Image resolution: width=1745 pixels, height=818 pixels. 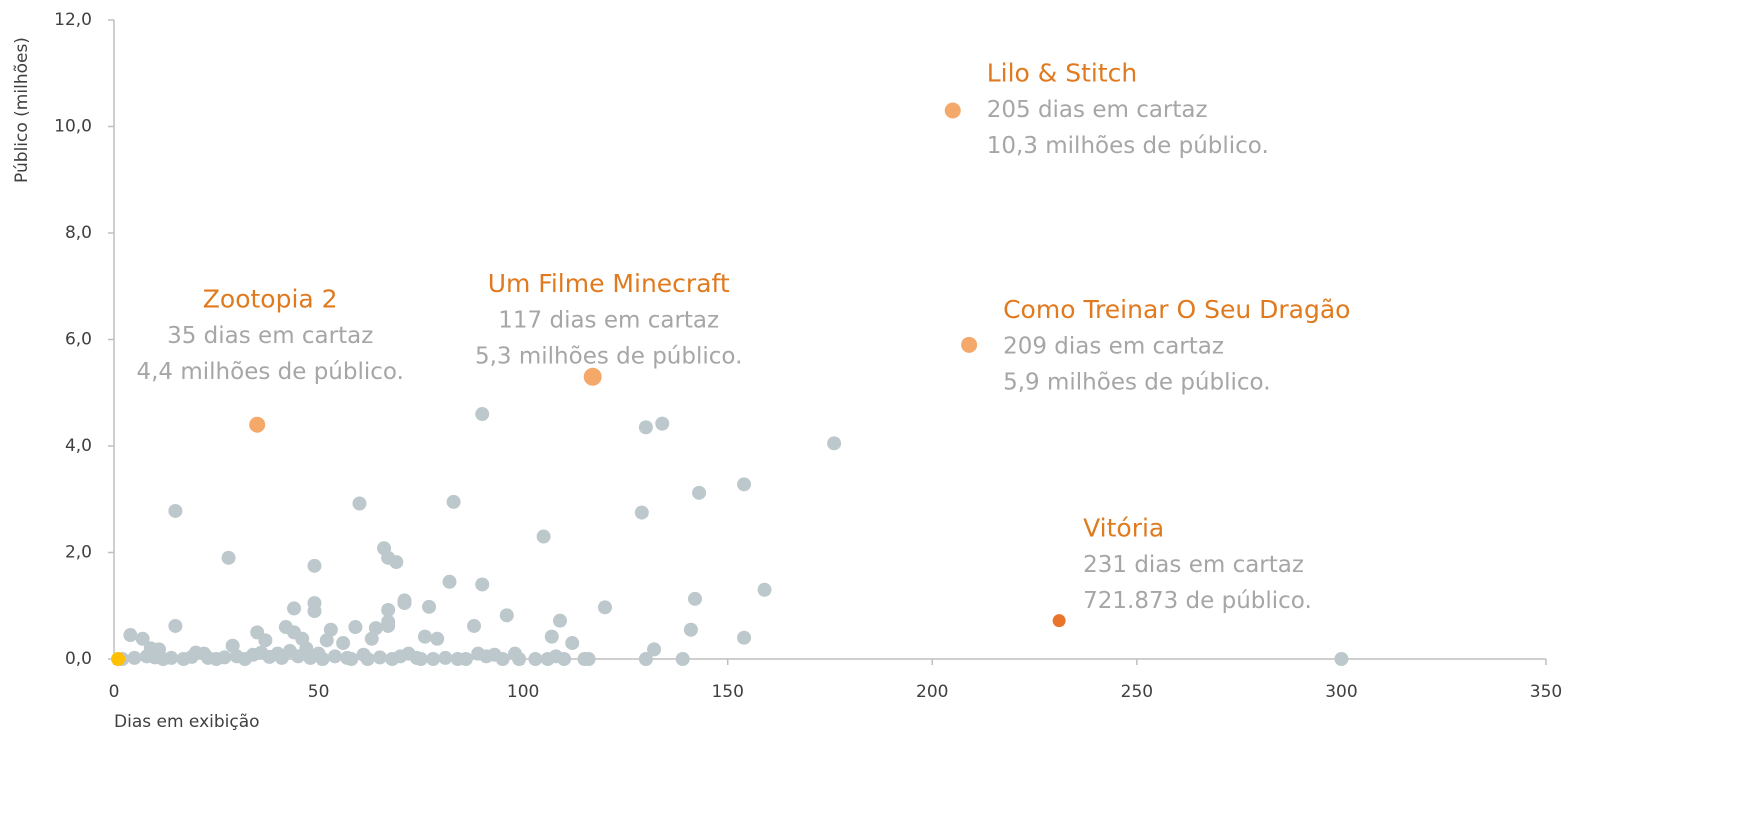 I want to click on y-axis-title: Público (milhões), so click(x=22, y=110).